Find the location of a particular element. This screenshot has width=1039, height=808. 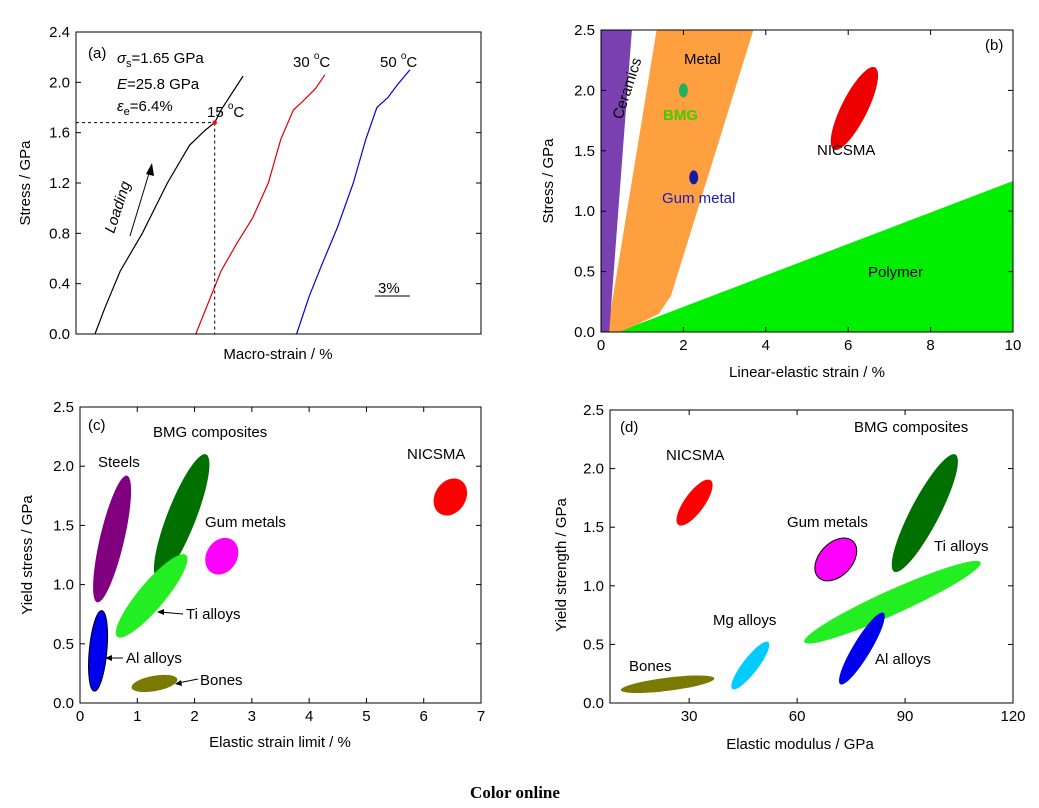

pointer-bones-head is located at coordinates (178, 683).